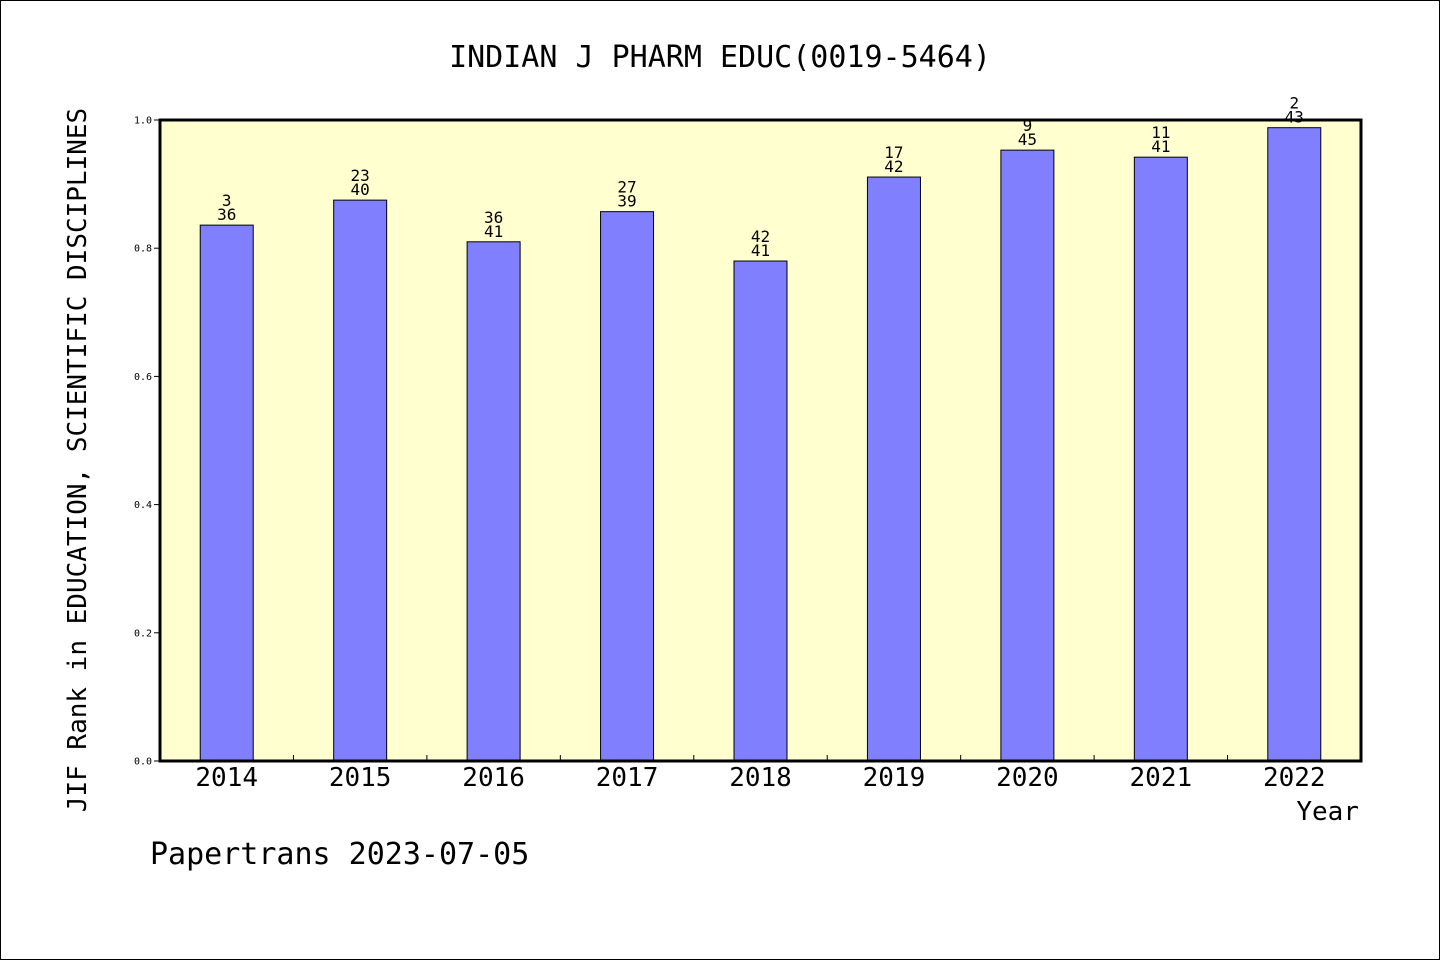  I want to click on bar-label-top: 27, so click(626, 187).